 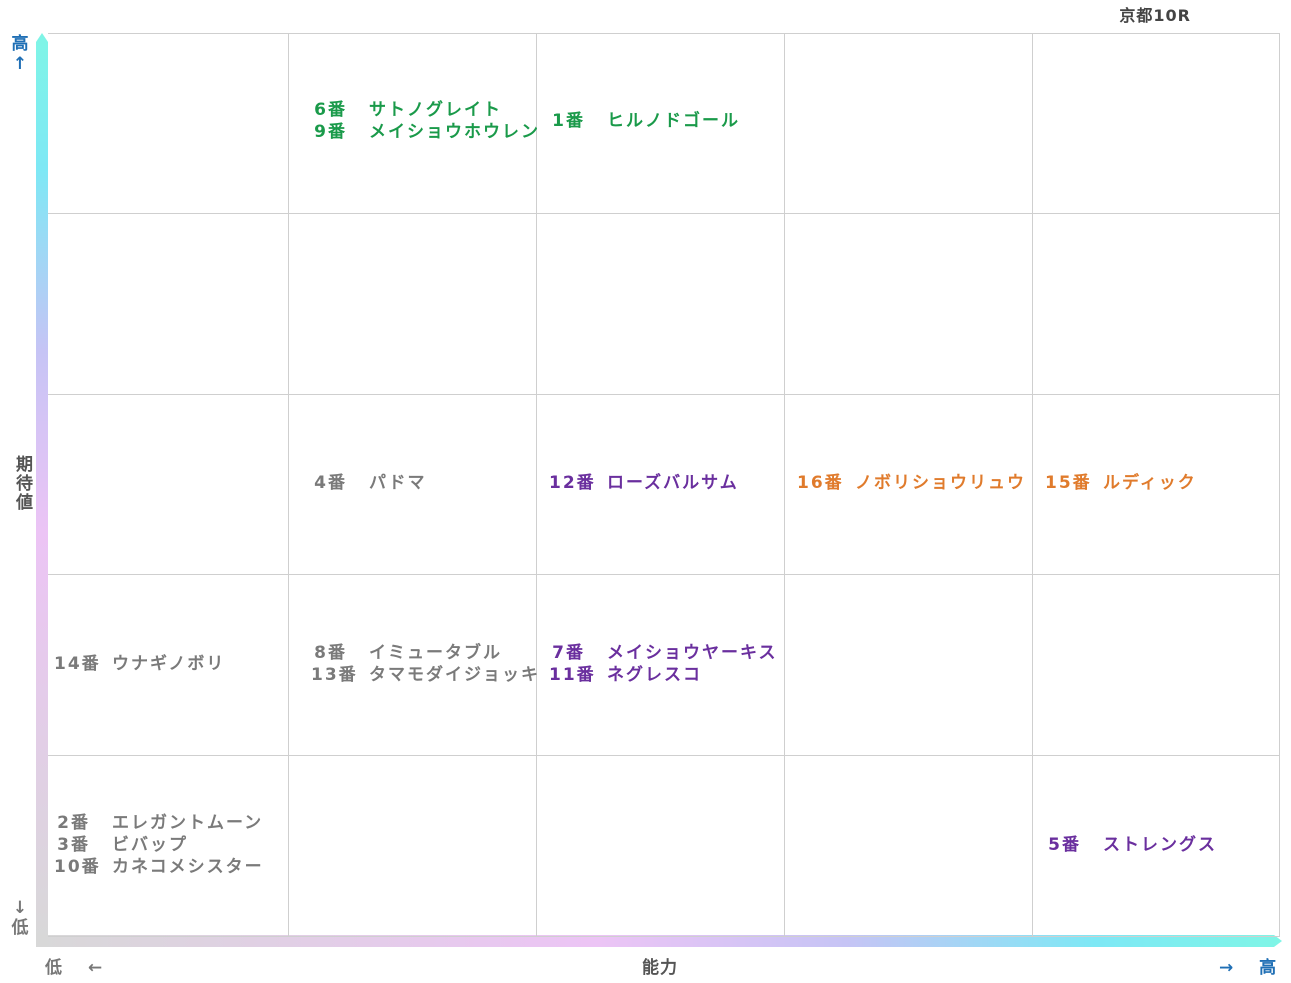 I want to click on cell-entries: 12番 ローズバルサム, so click(x=644, y=483).